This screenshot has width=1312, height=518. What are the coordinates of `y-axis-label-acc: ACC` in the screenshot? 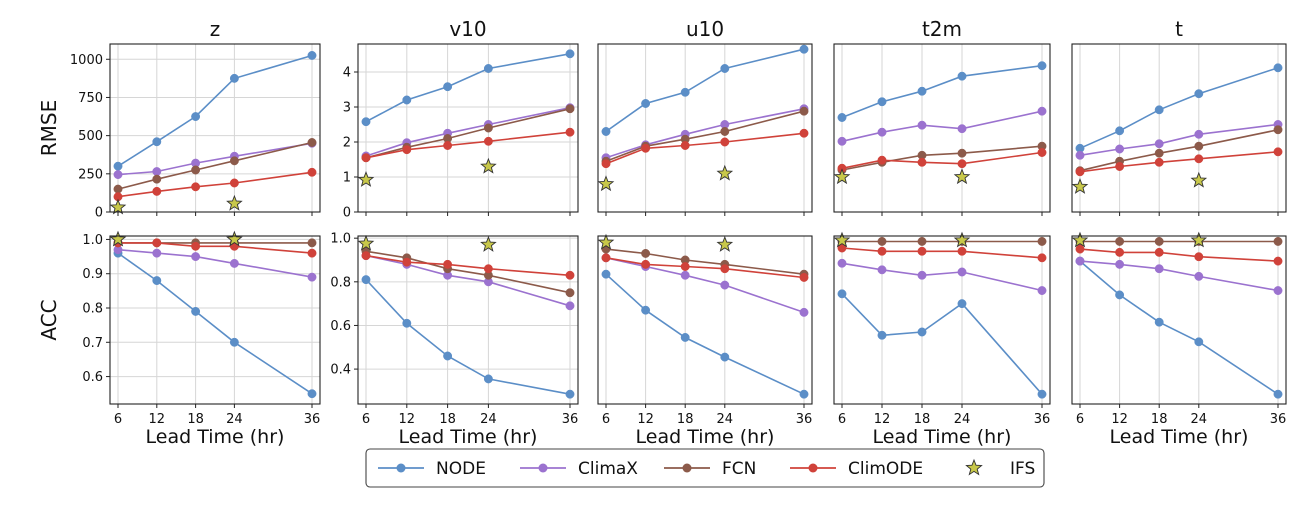 It's located at (49, 319).